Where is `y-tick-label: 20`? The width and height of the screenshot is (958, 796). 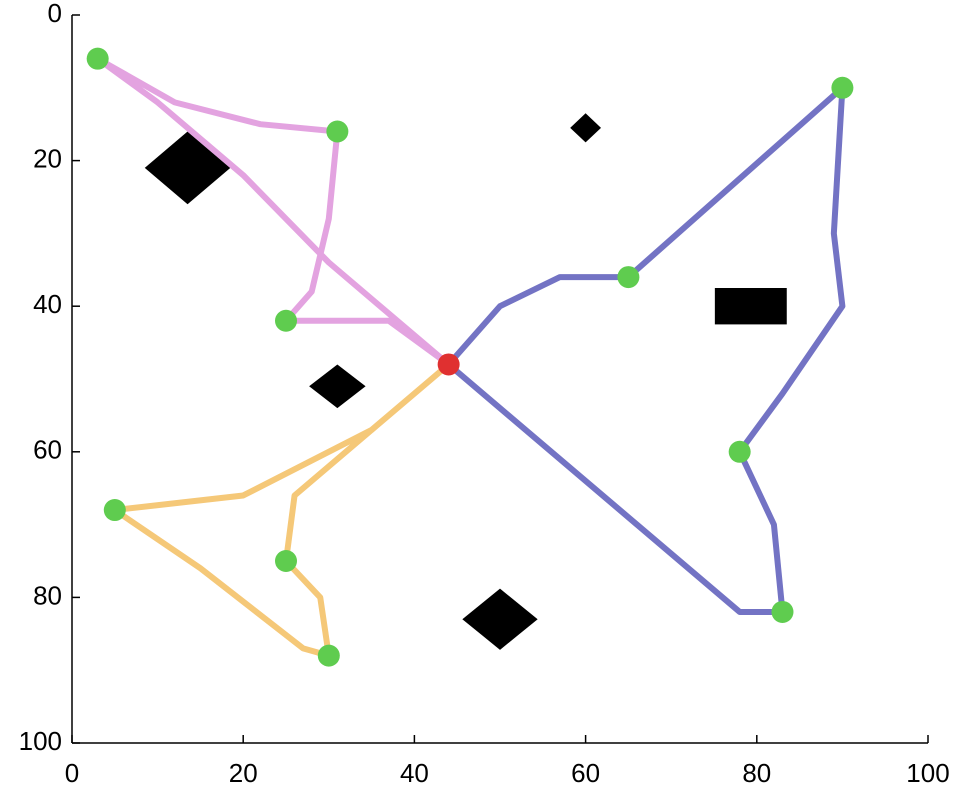 y-tick-label: 20 is located at coordinates (47, 158).